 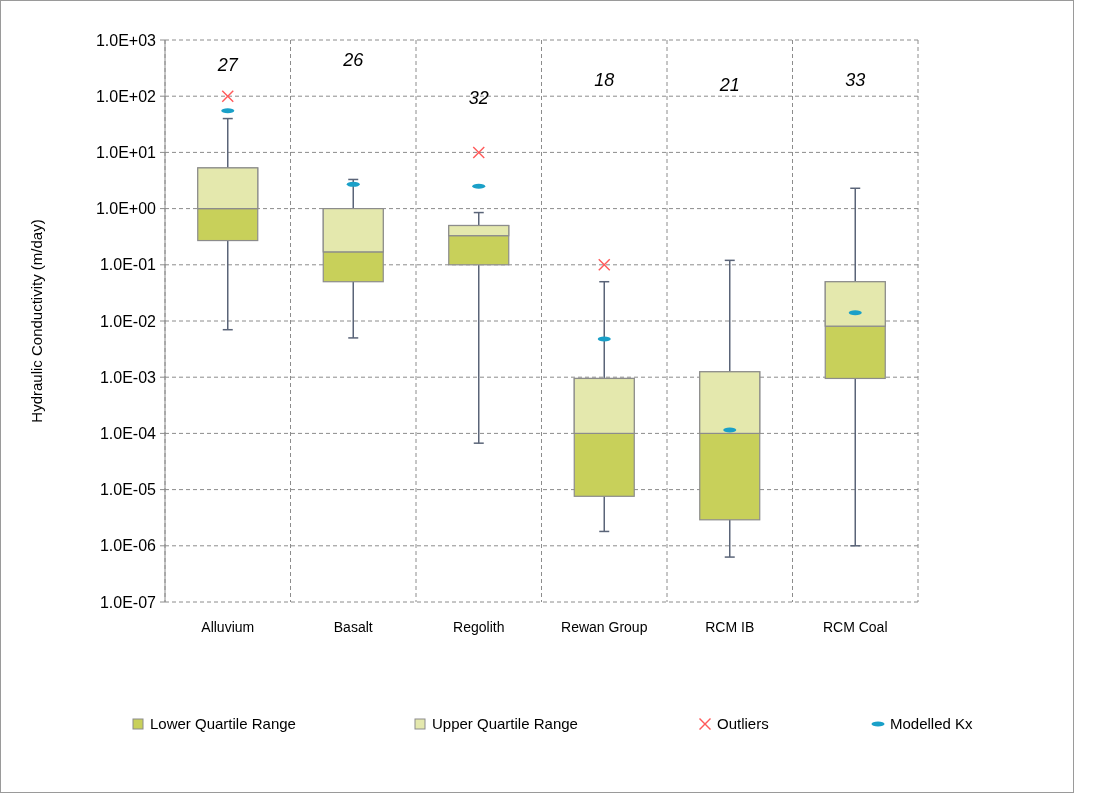 What do you see at coordinates (478, 98) in the screenshot?
I see `annotation: 32` at bounding box center [478, 98].